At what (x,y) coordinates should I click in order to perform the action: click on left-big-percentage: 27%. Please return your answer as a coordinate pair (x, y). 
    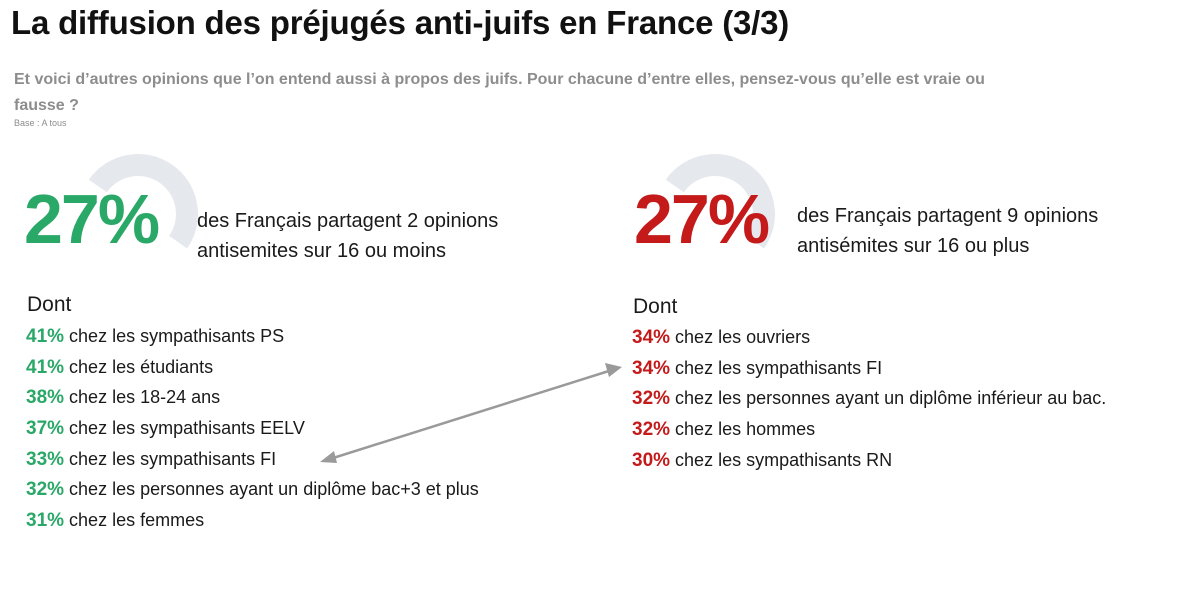
    Looking at the image, I should click on (92, 219).